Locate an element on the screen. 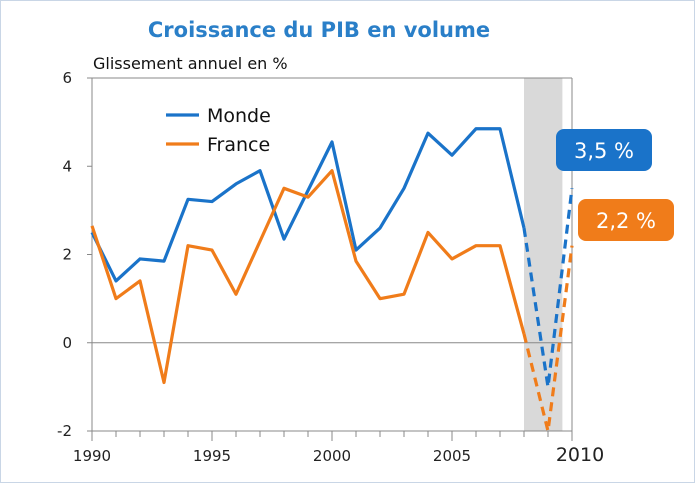 This screenshot has height=484, width=695. callout-box-france is located at coordinates (626, 220).